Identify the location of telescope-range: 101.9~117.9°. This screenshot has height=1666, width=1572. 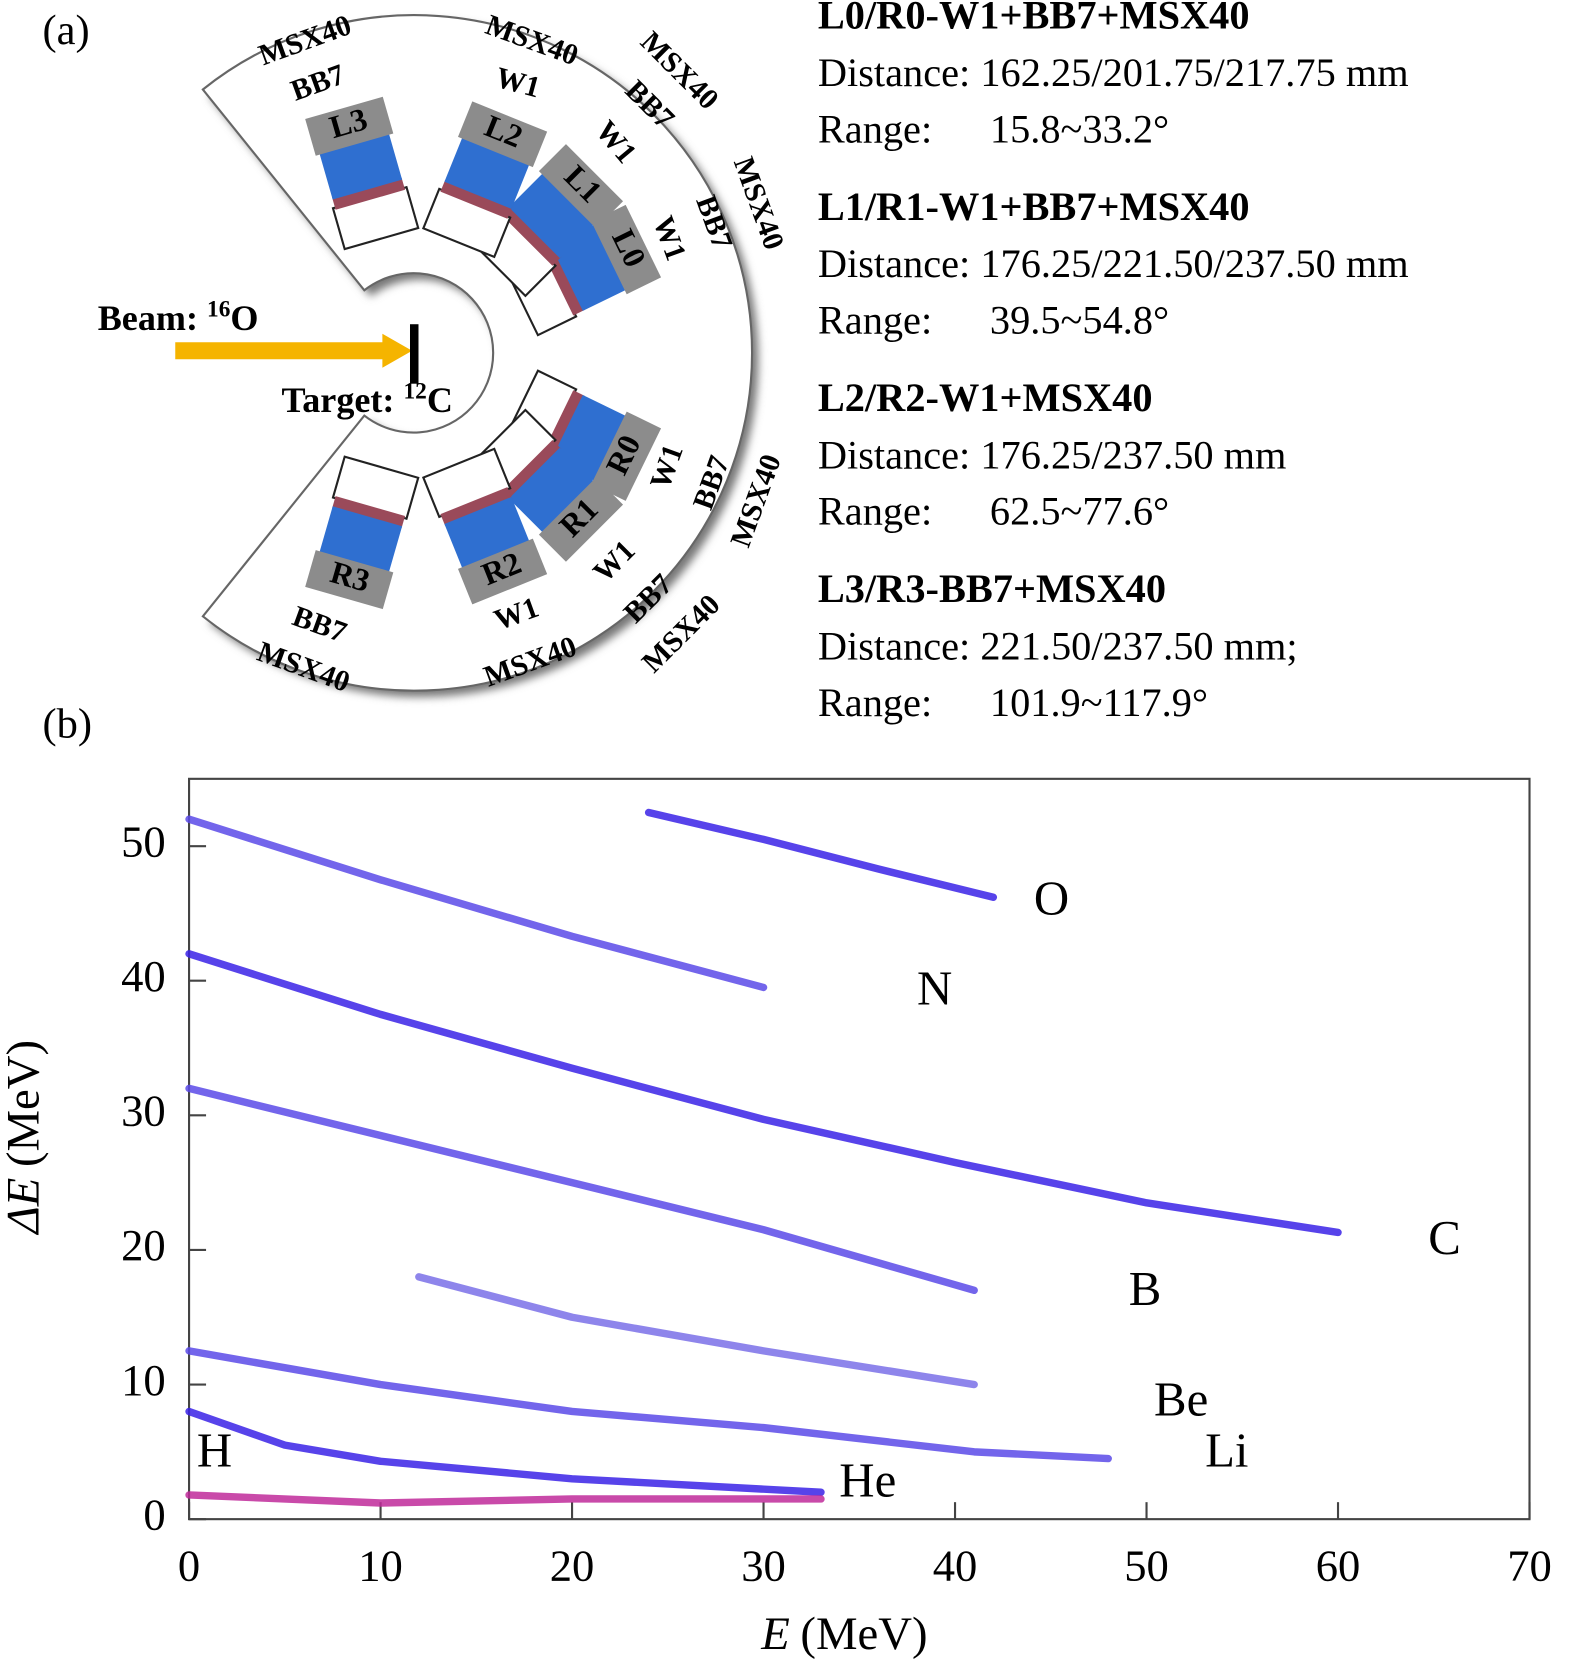
(1099, 702).